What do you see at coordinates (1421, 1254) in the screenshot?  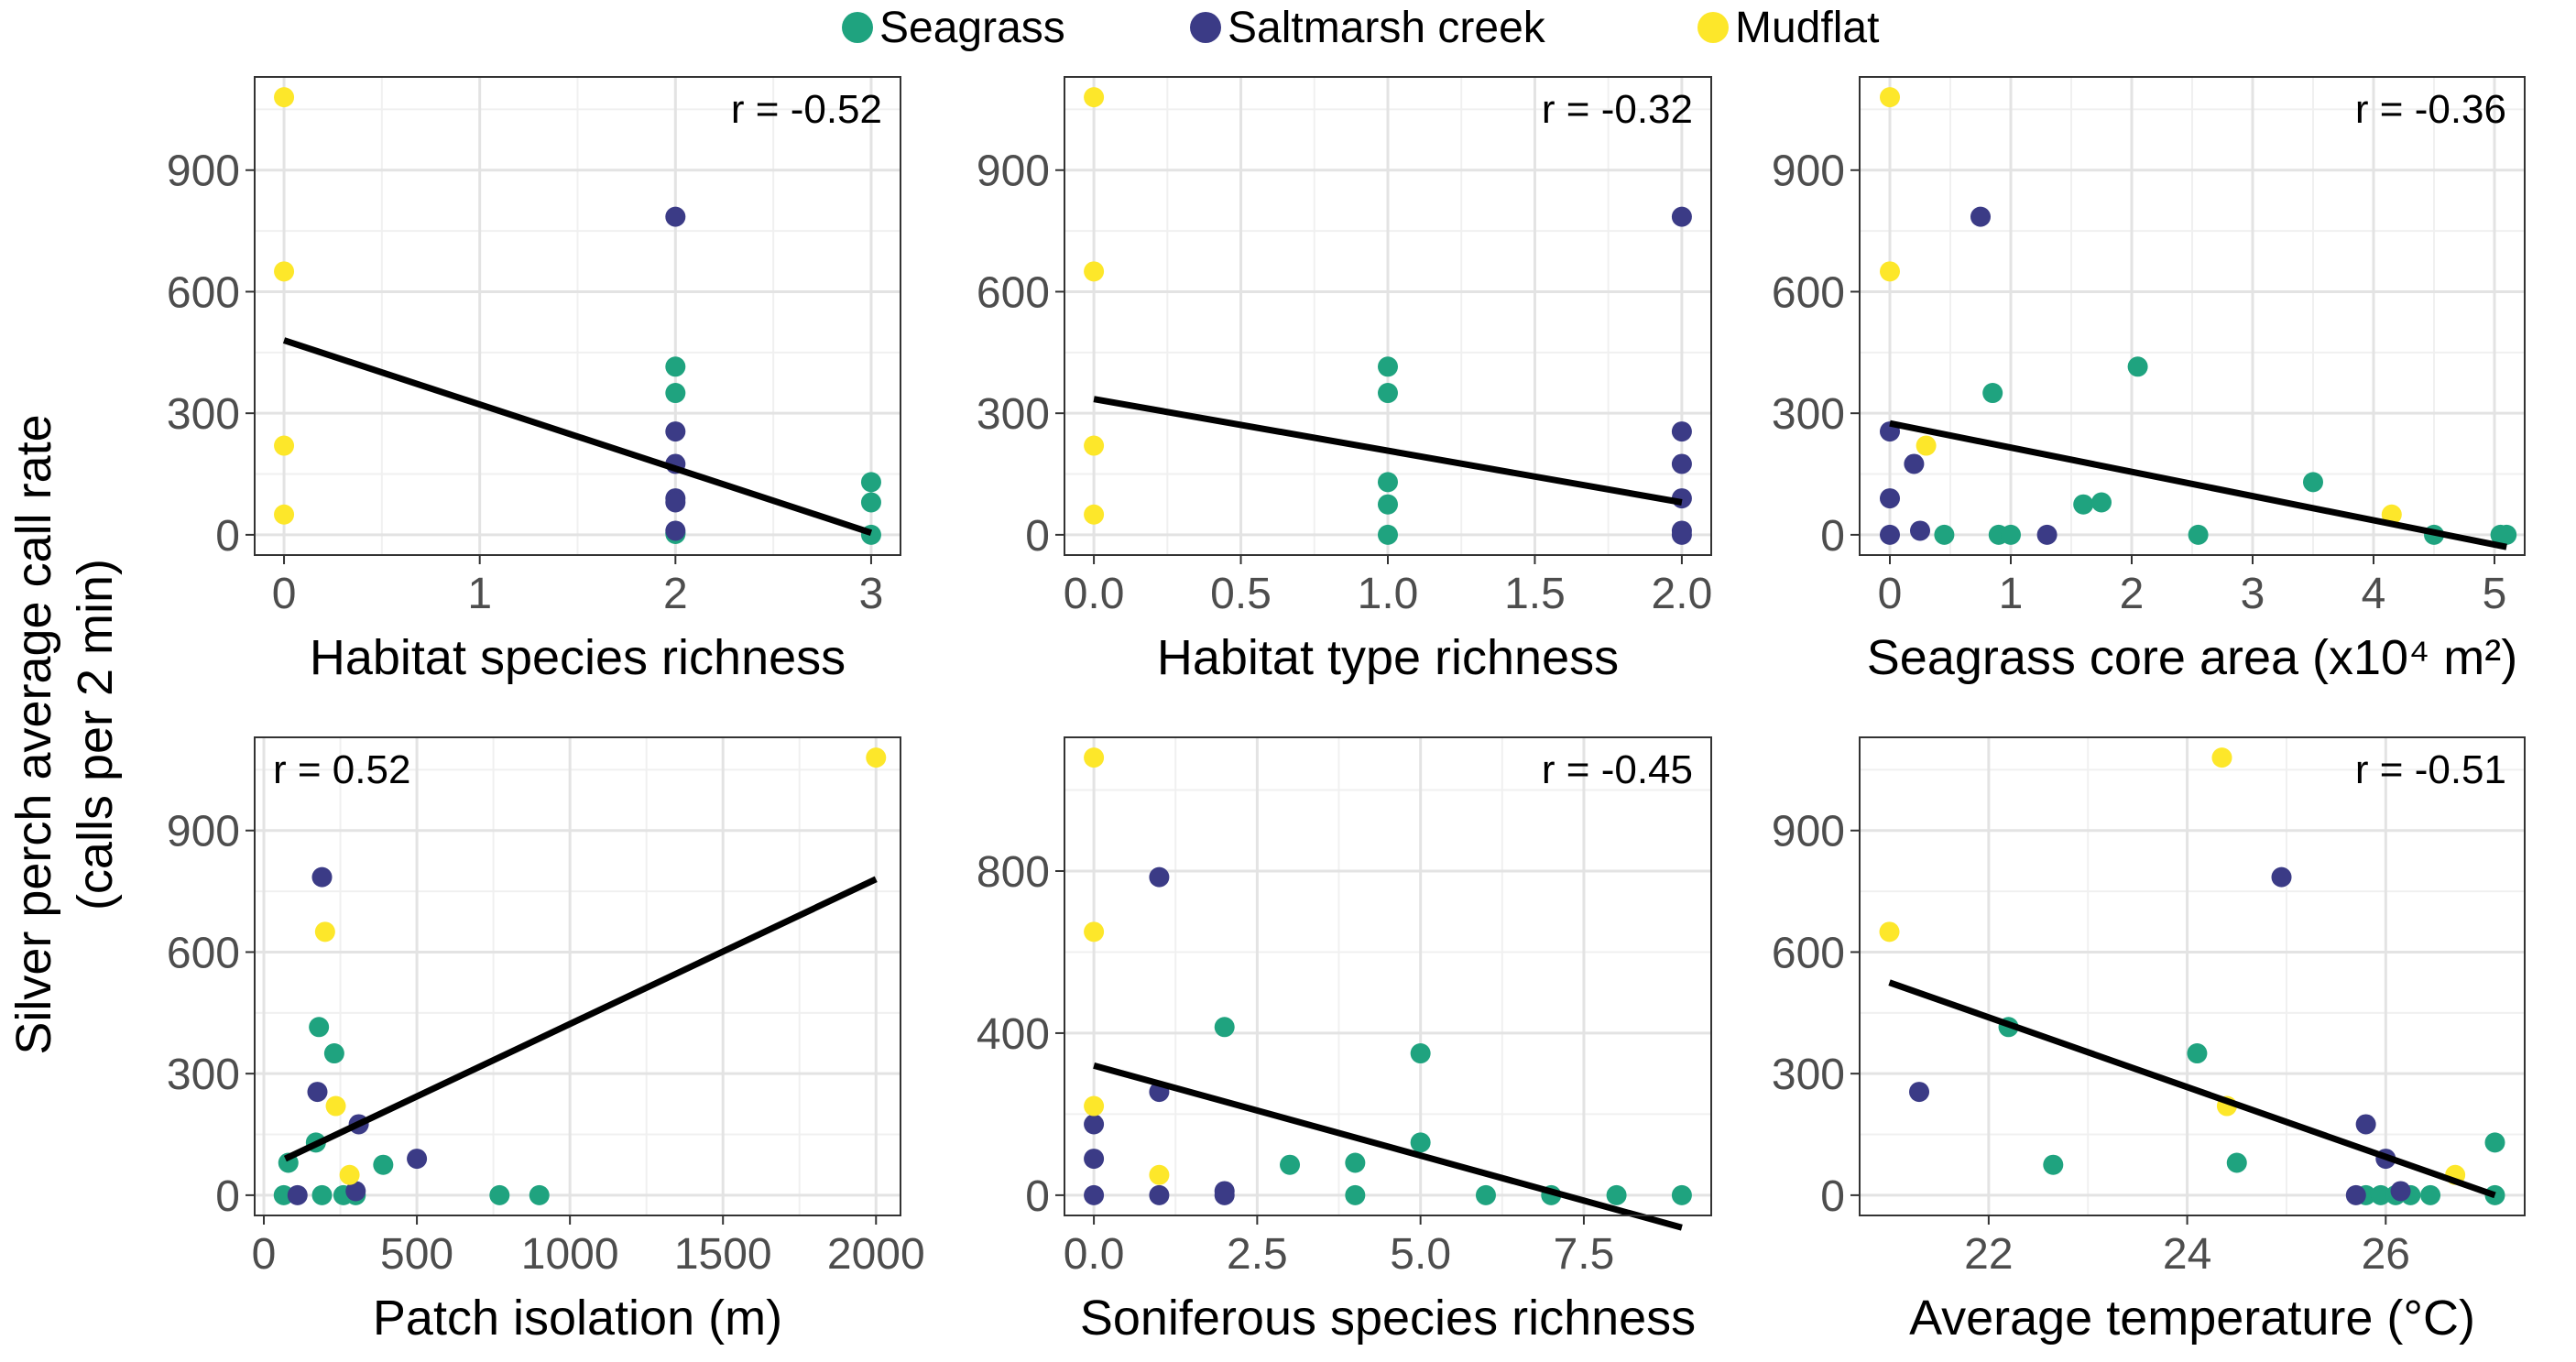 I see `x-tick-label: 5.0` at bounding box center [1421, 1254].